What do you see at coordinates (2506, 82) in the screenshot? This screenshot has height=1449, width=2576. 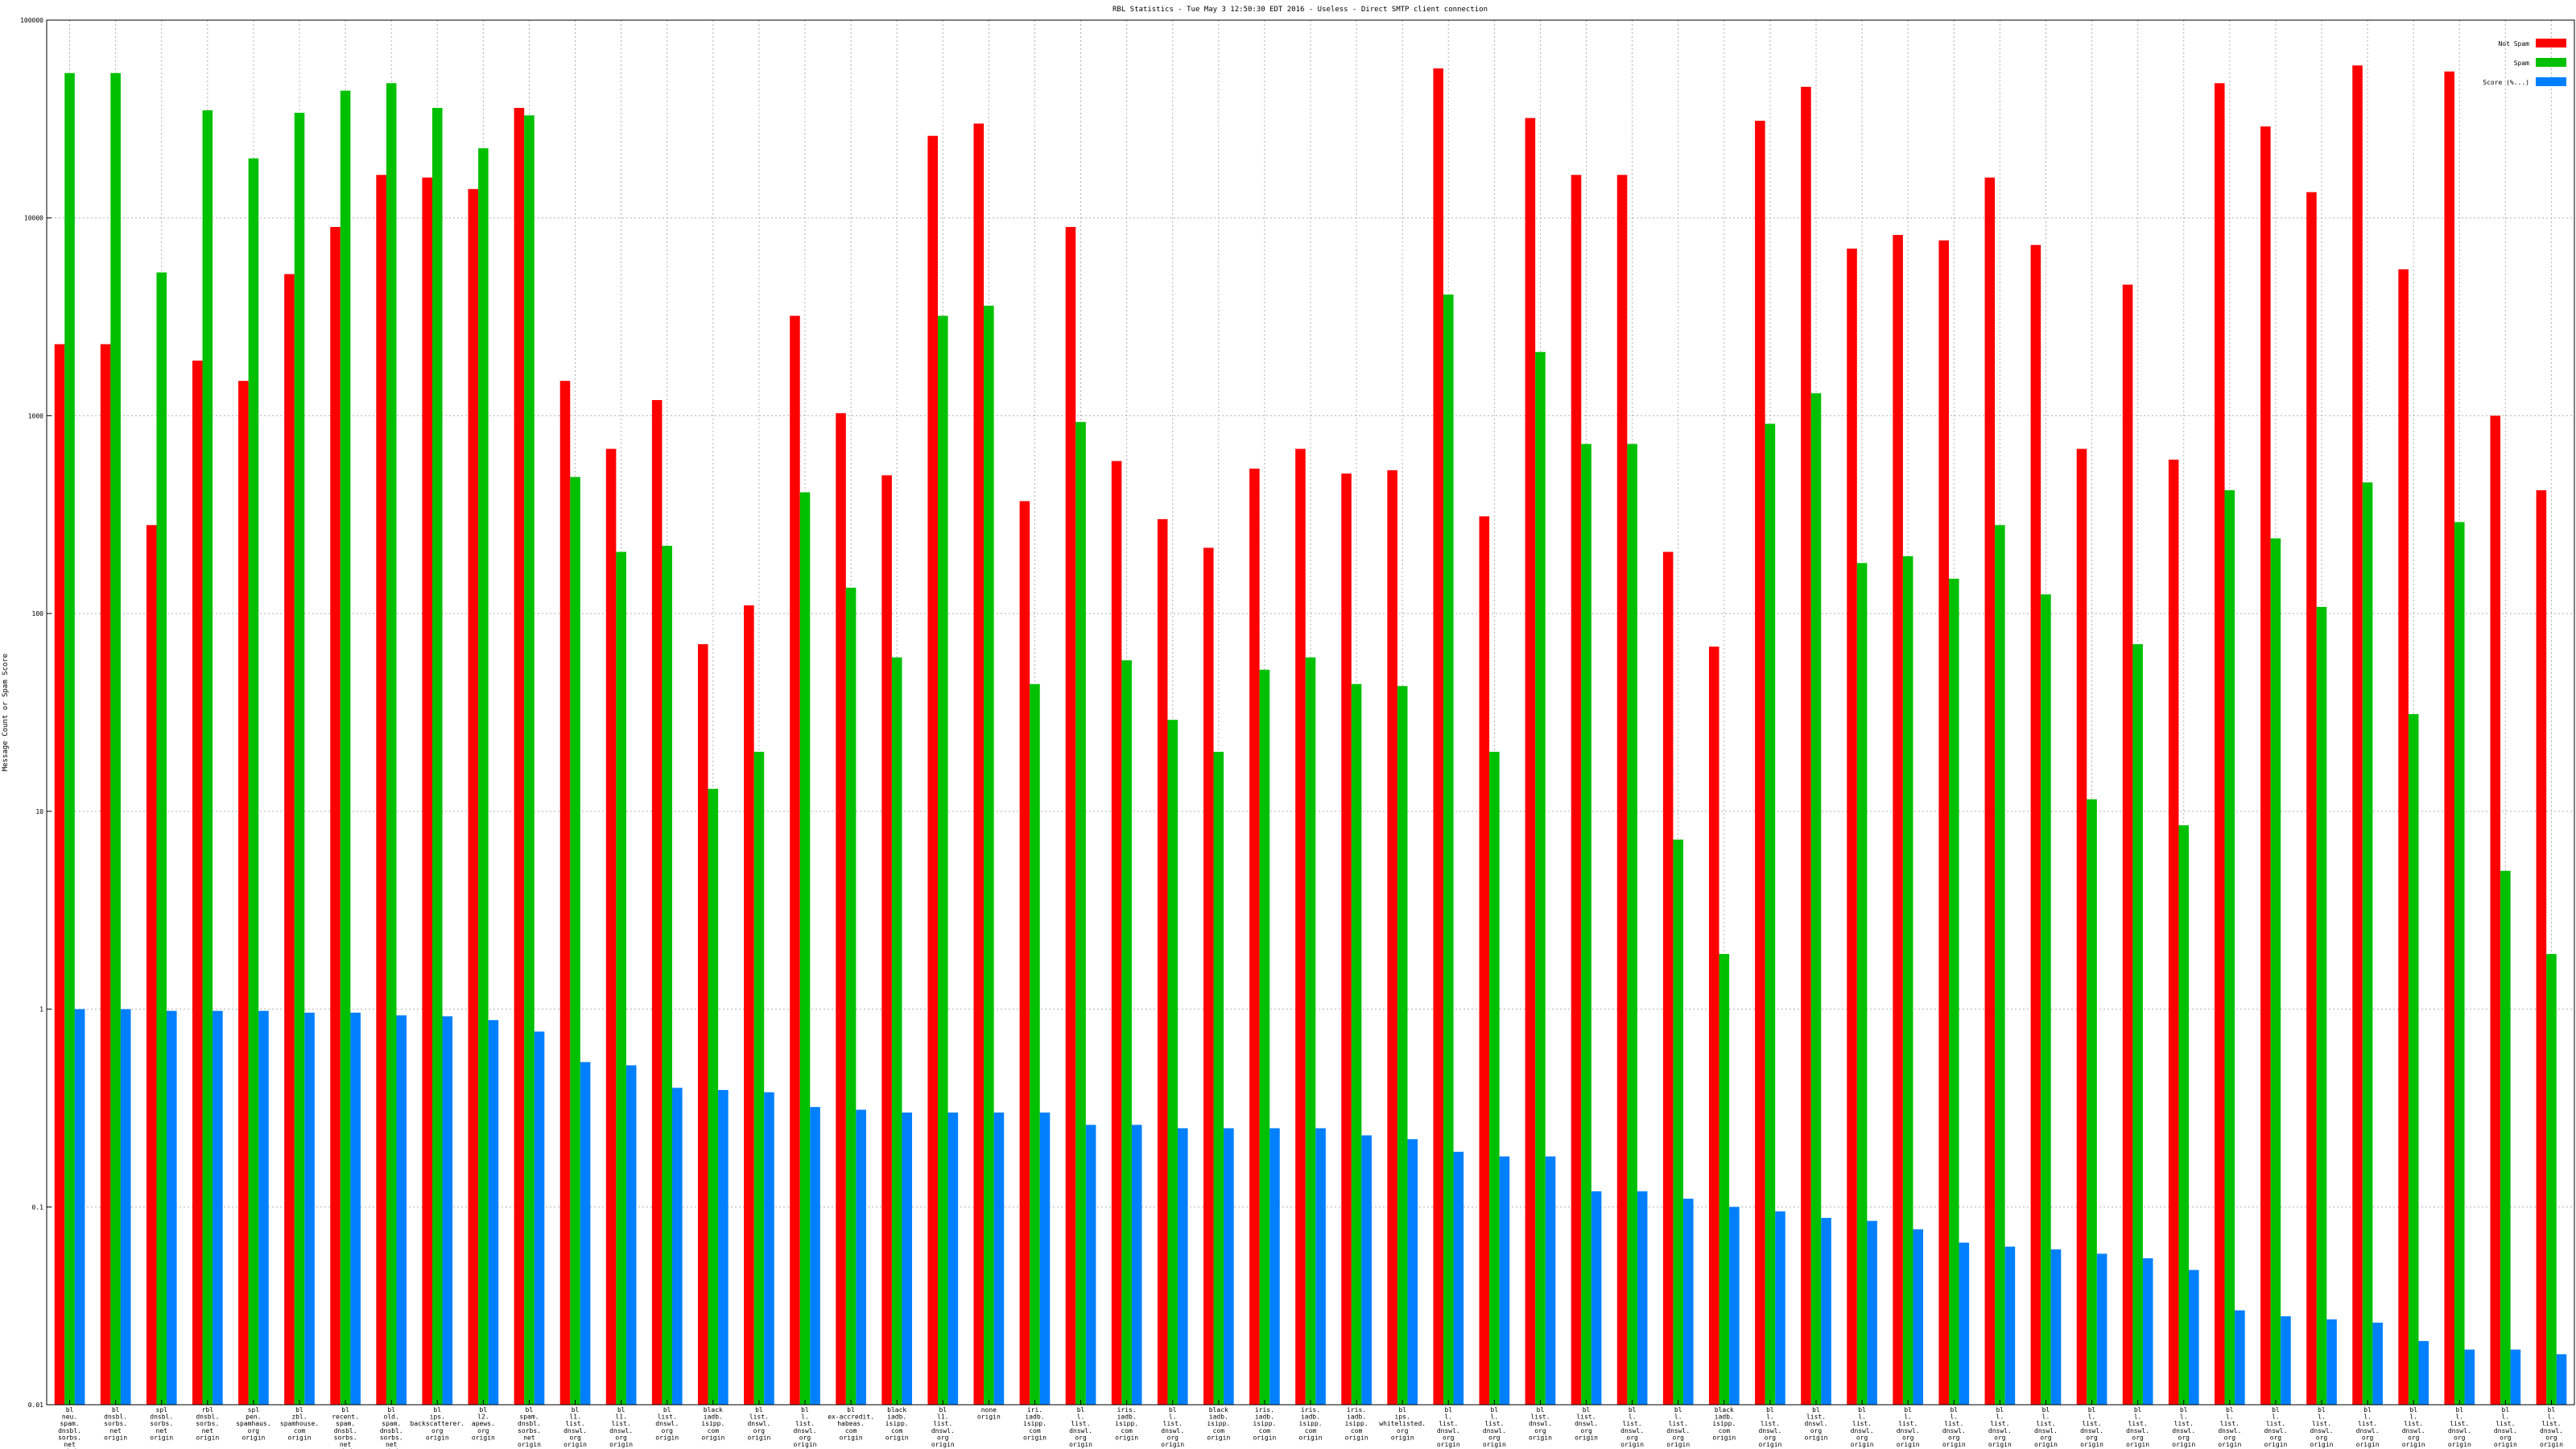 I see `legend-label: Score (%...)` at bounding box center [2506, 82].